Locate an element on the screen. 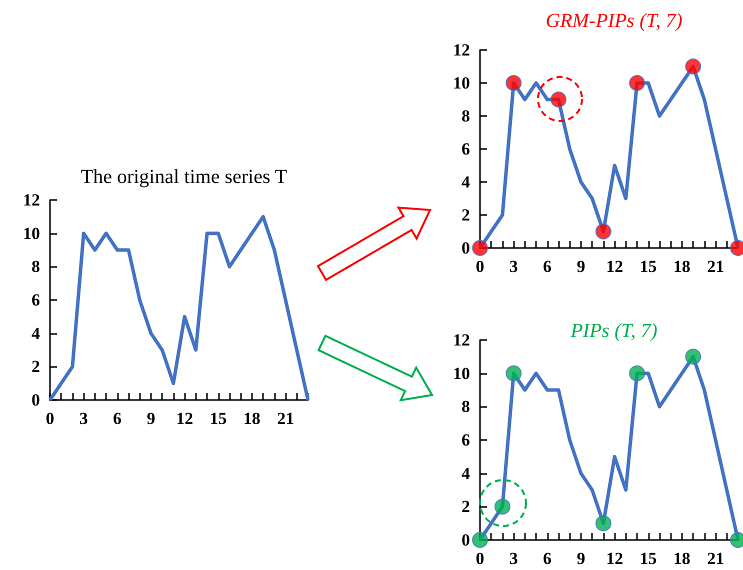  chart-title: GRM-PIPs (T, 7) is located at coordinates (614, 21).